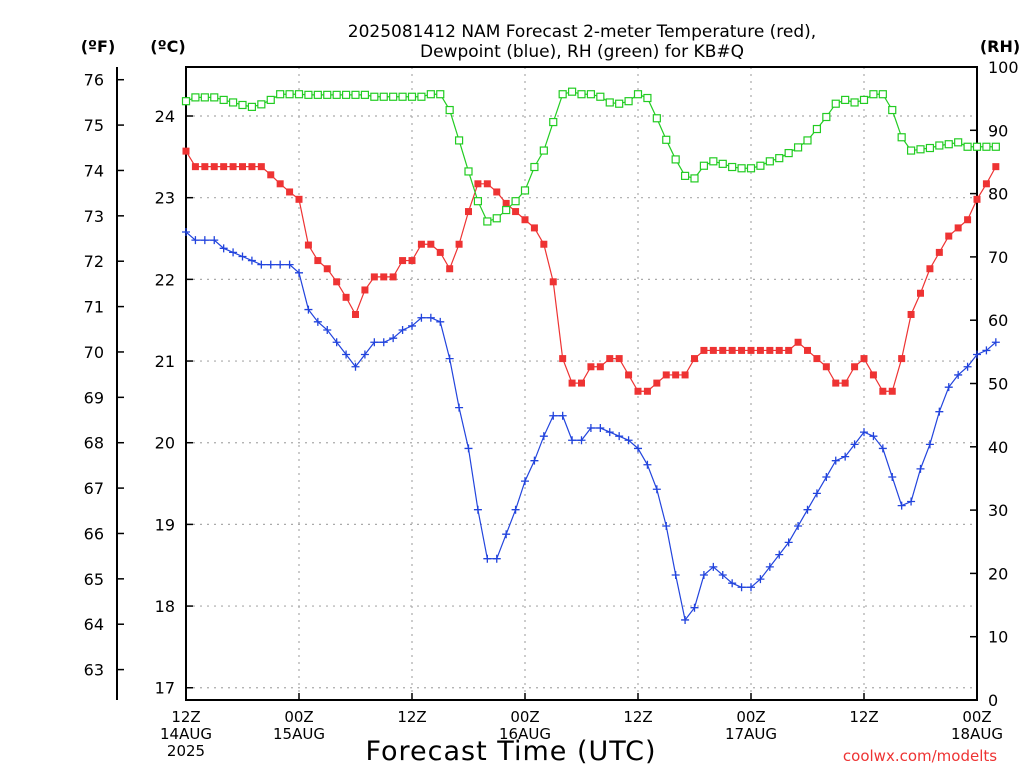  What do you see at coordinates (524, 717) in the screenshot?
I see `x-tick-label: 00Z` at bounding box center [524, 717].